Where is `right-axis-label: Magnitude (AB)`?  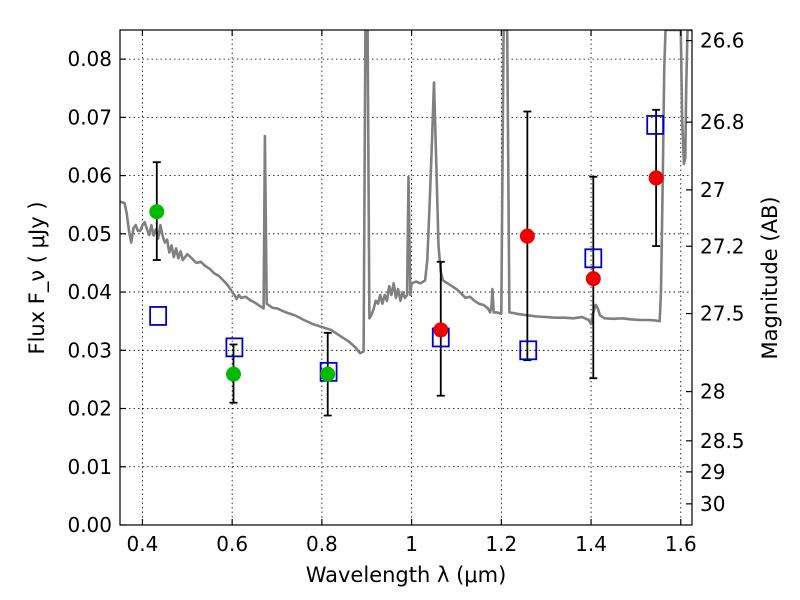
right-axis-label: Magnitude (AB) is located at coordinates (770, 277).